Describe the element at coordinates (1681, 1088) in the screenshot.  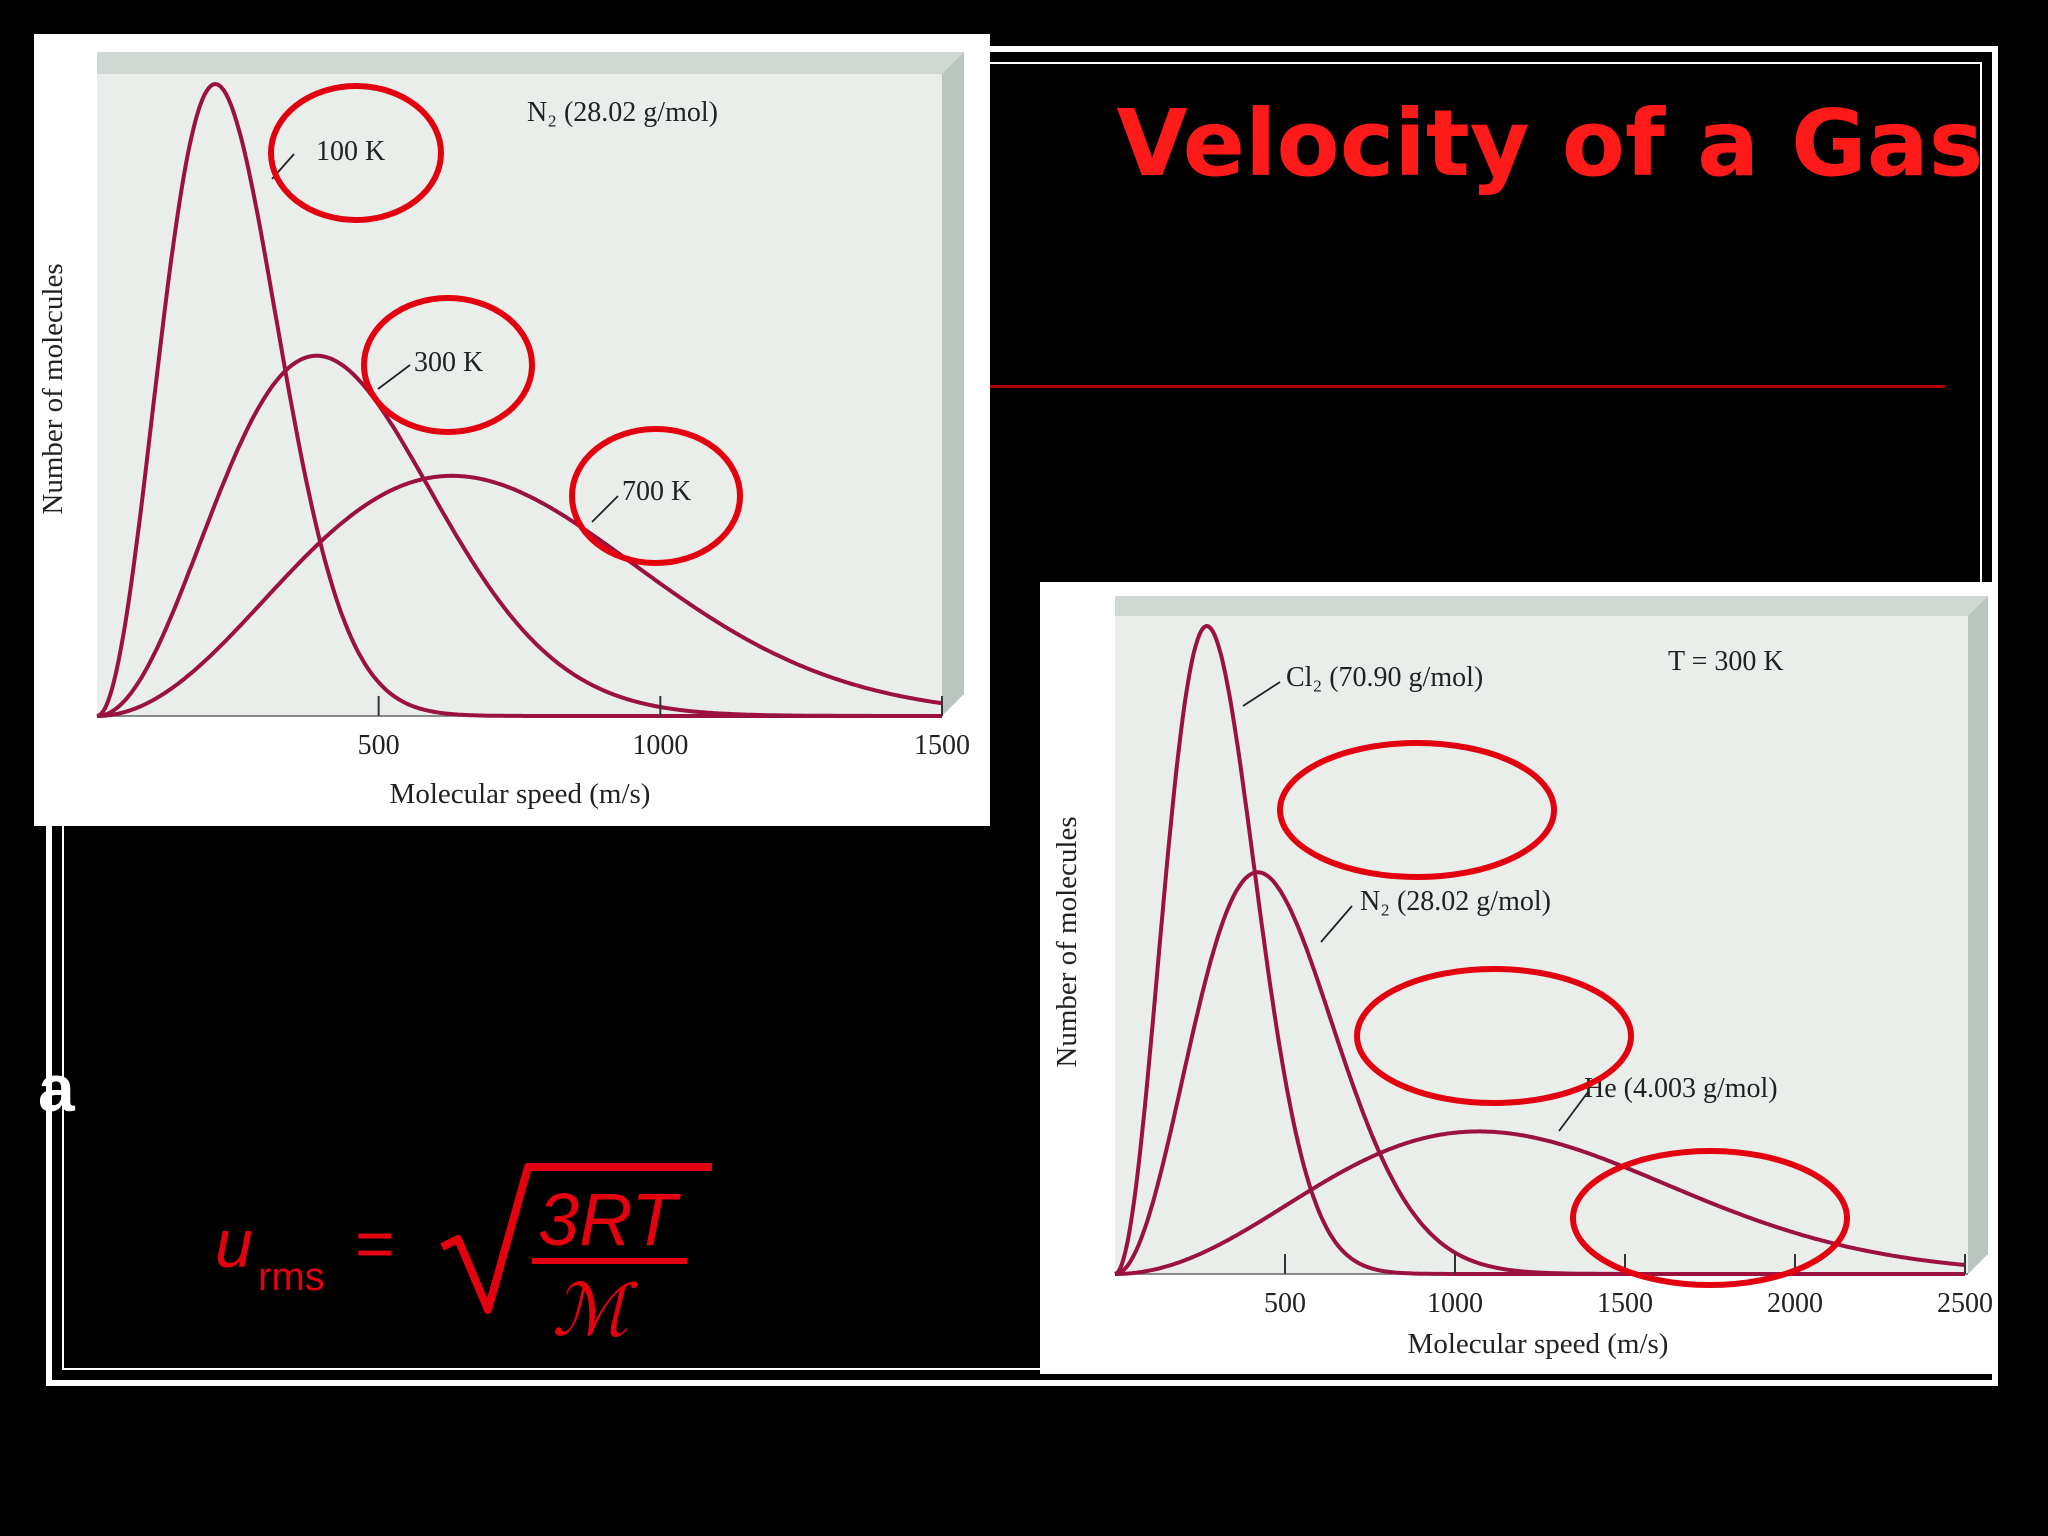
I see `series-label: He (4.003 g/mol)` at that location.